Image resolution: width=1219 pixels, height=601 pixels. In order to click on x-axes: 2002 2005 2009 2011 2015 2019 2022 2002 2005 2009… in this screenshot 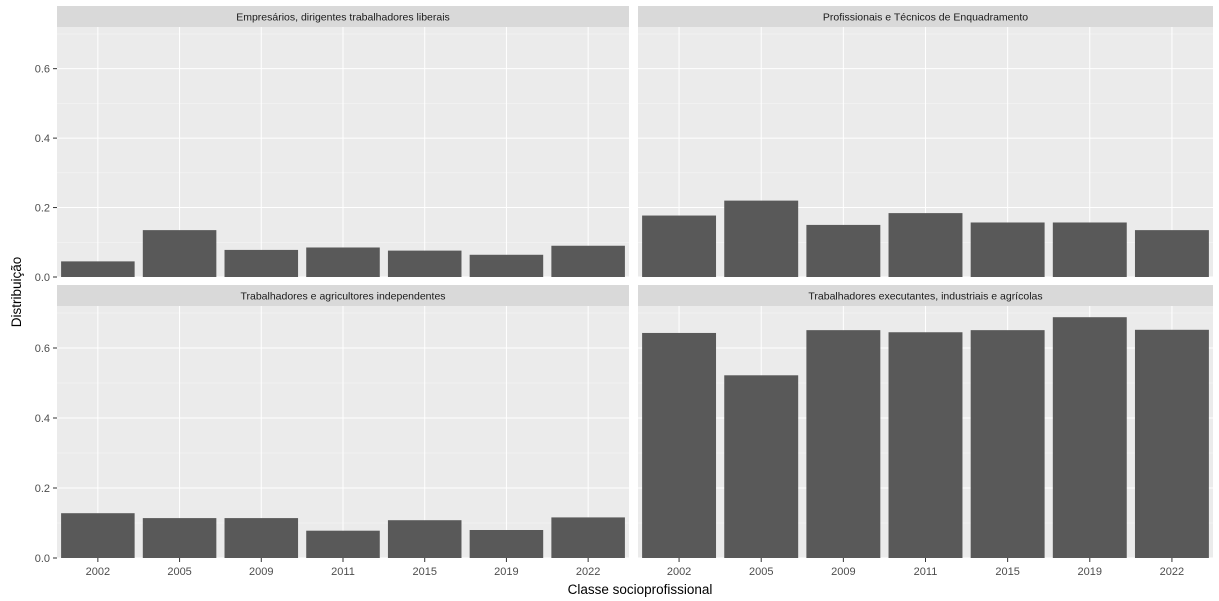, I will do `click(635, 568)`.